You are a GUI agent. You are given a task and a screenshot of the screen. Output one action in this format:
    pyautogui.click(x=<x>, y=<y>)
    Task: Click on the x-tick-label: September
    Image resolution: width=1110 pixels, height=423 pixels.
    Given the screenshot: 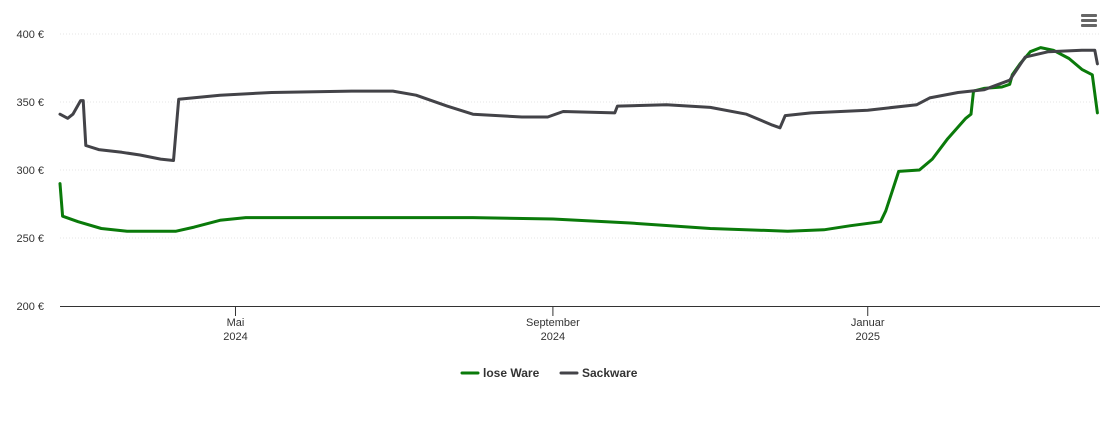 What is the action you would take?
    pyautogui.click(x=553, y=323)
    